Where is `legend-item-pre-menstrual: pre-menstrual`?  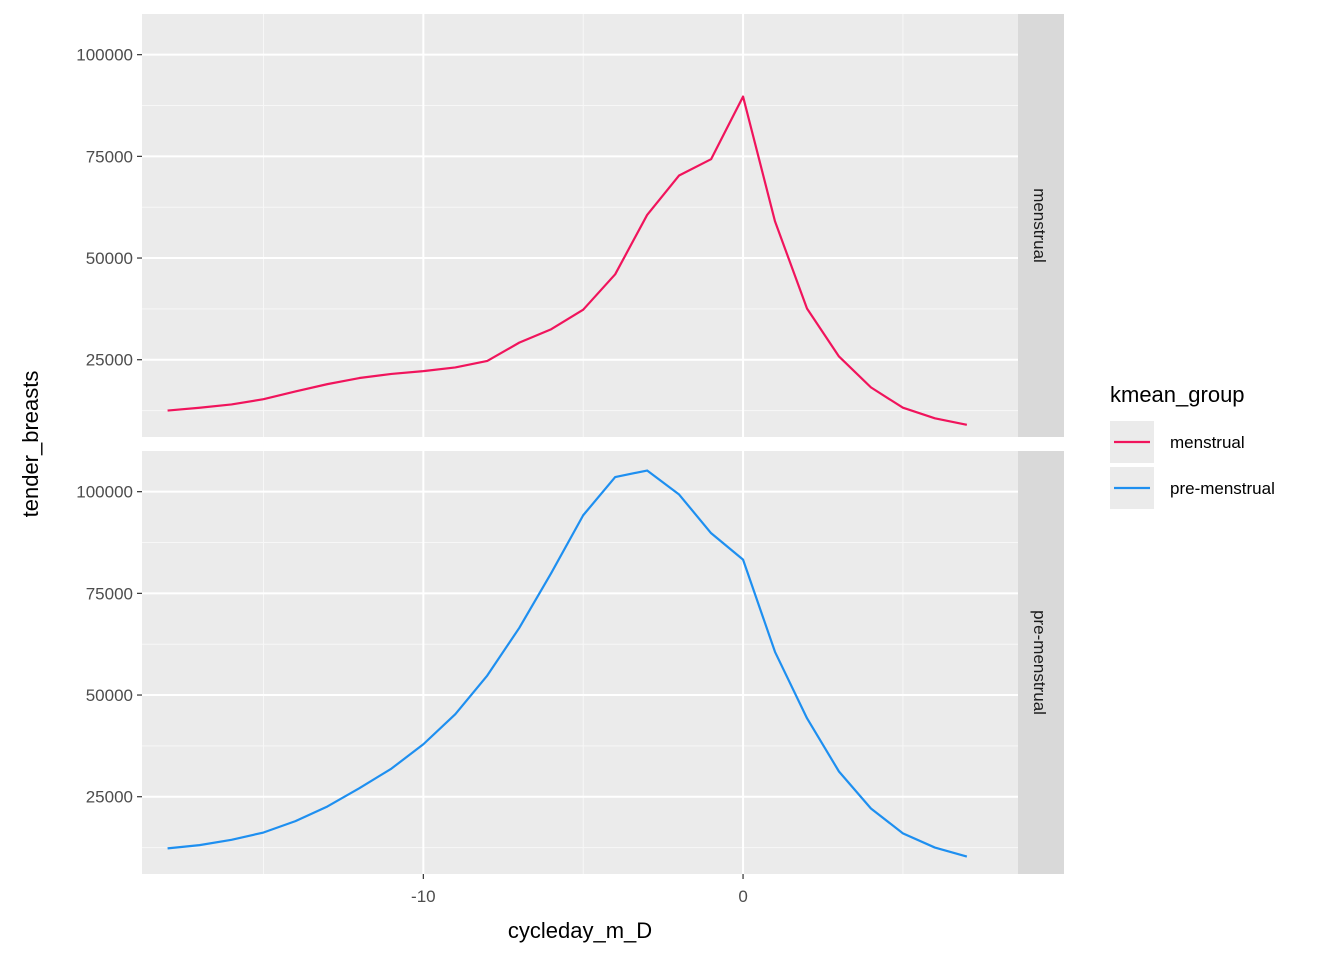
legend-item-pre-menstrual: pre-menstrual is located at coordinates (1192, 488).